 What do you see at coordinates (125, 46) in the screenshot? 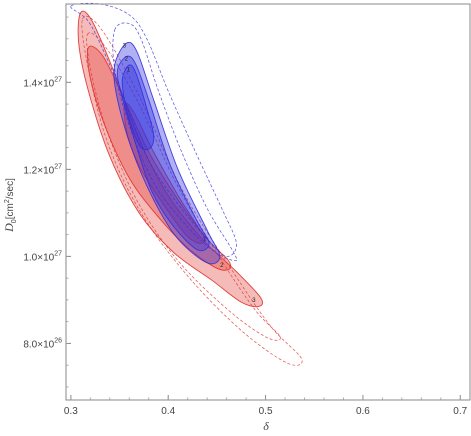
I see `contour-label-1-0: 3` at bounding box center [125, 46].